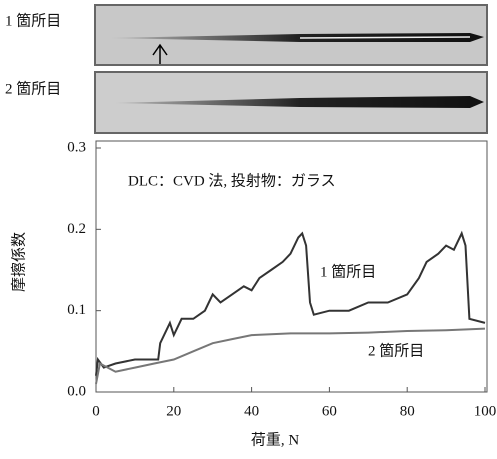  What do you see at coordinates (76, 391) in the screenshot?
I see `y-tick-label: 0.0` at bounding box center [76, 391].